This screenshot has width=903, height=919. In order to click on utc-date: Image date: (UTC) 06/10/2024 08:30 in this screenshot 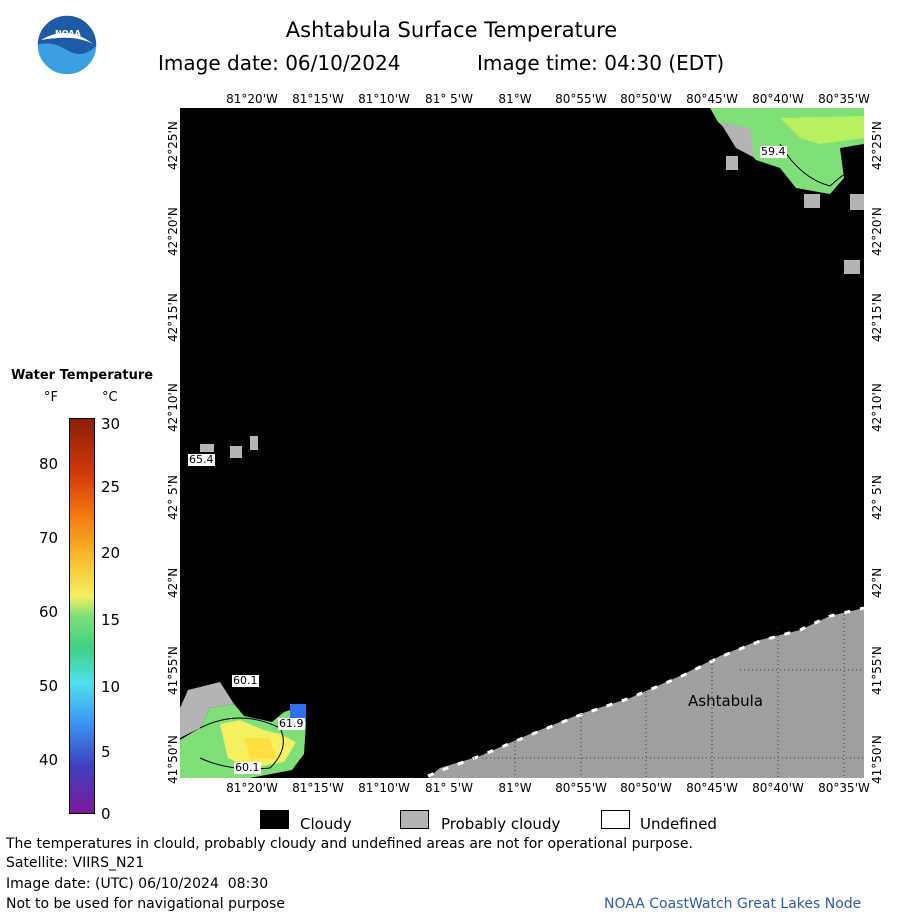, I will do `click(137, 884)`.